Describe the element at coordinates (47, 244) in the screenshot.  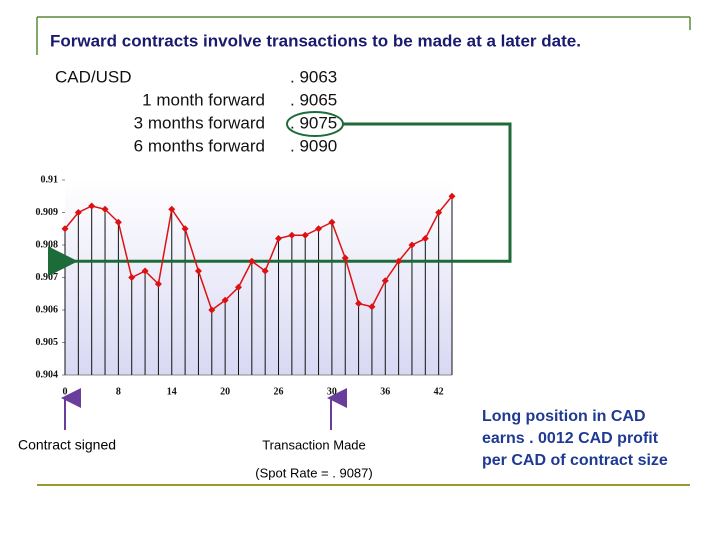
I see `y-tick-label: 0.908` at that location.